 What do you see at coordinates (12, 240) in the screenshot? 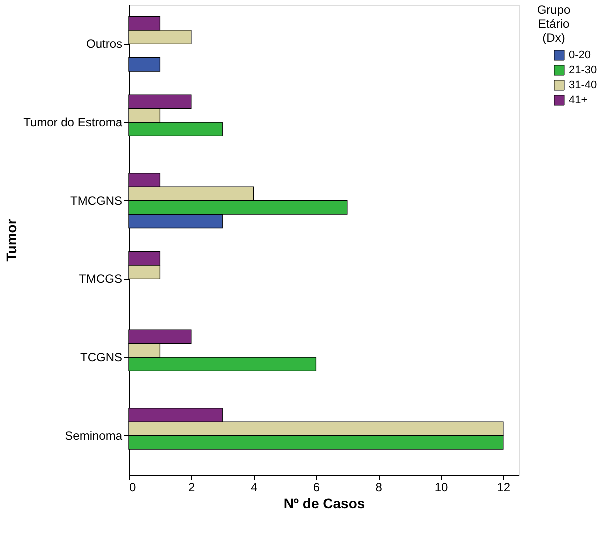
I see `y-axis-title: Tumor` at bounding box center [12, 240].